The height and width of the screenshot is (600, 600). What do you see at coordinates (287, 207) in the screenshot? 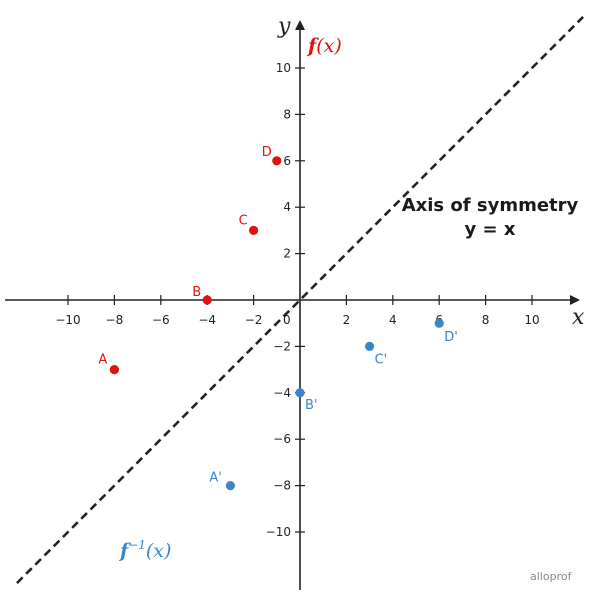
I see `y-tick-label: 4` at bounding box center [287, 207].